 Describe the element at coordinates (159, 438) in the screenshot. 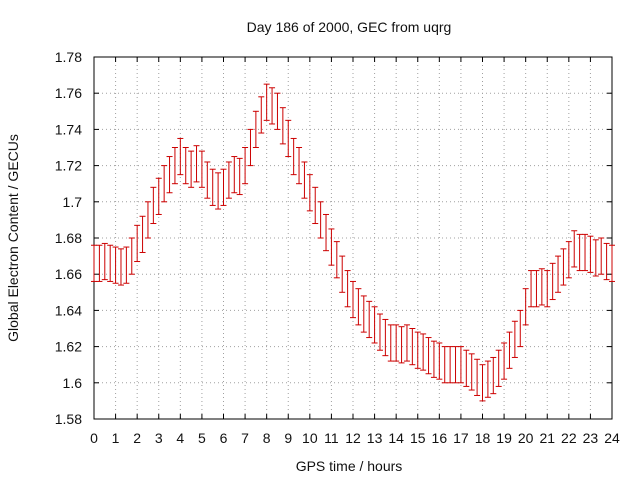

I see `x-tick-label: 3` at that location.